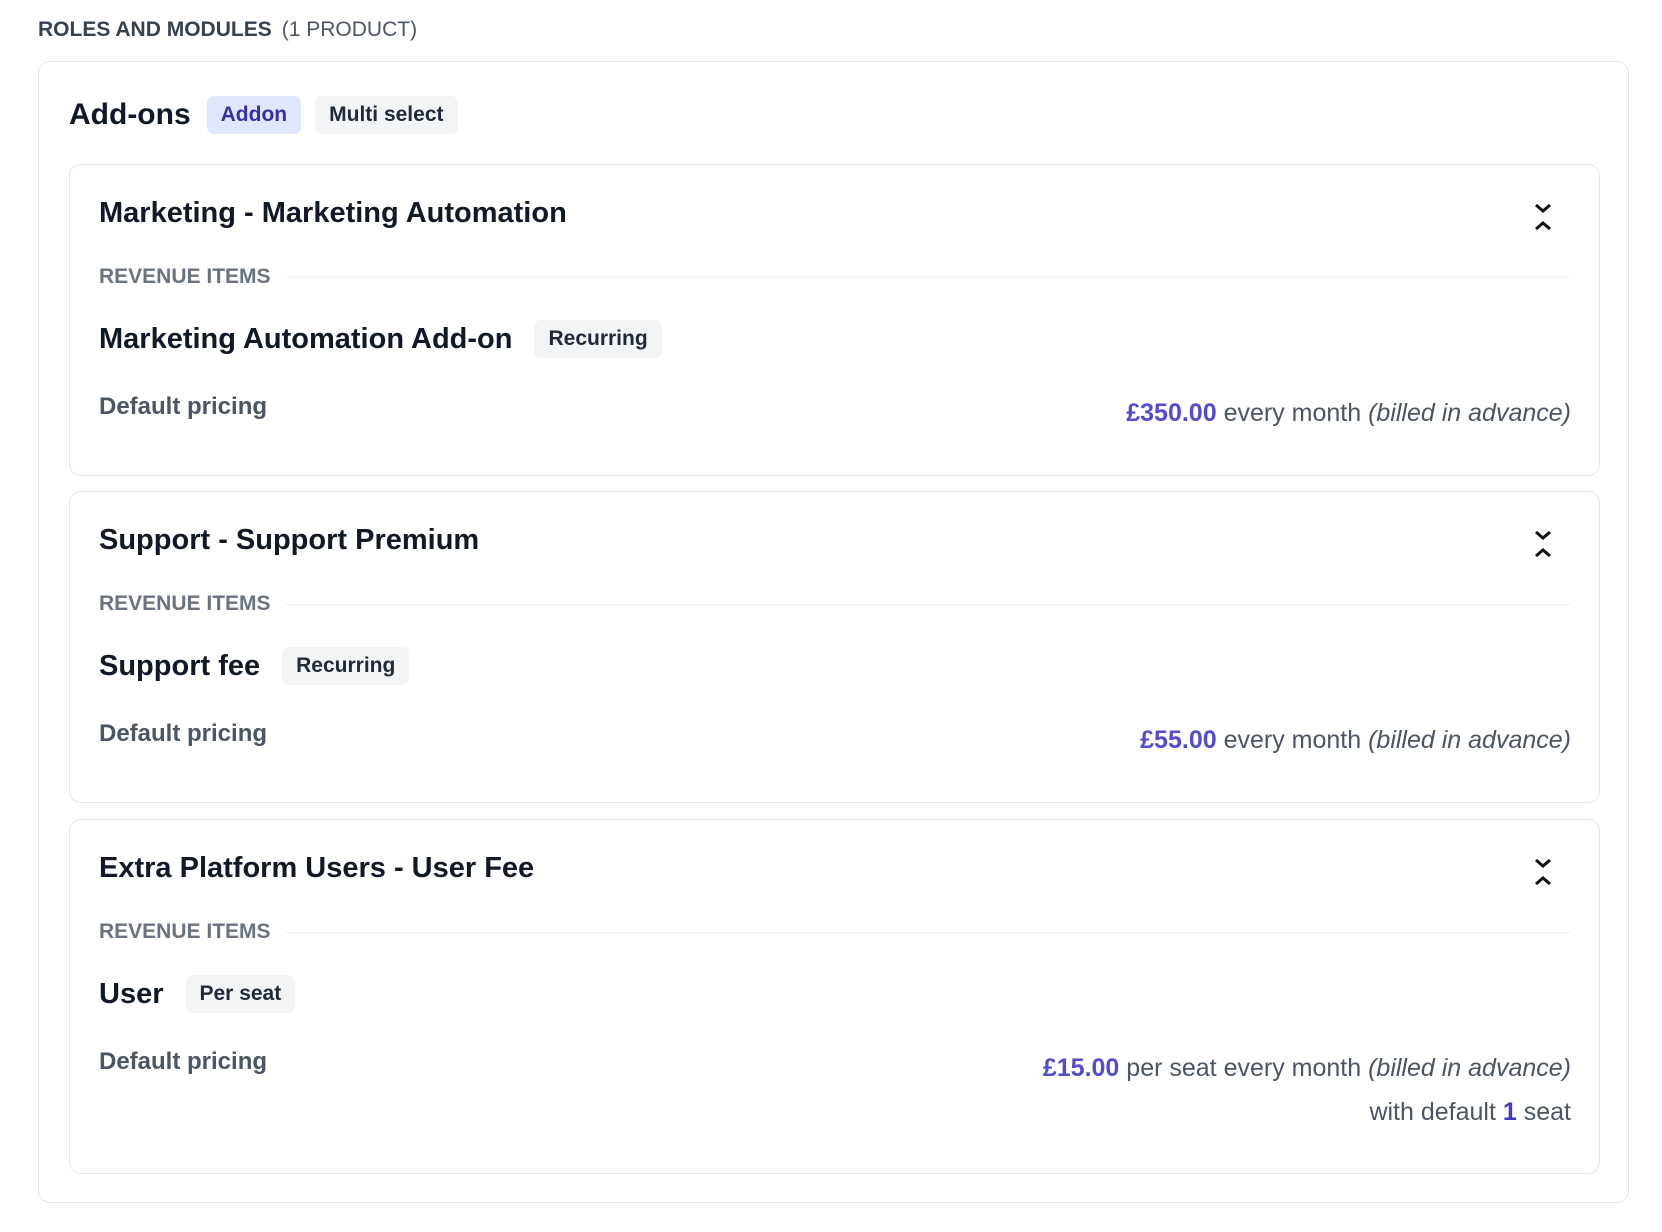 The width and height of the screenshot is (1662, 1232). What do you see at coordinates (240, 994) in the screenshot?
I see `item-type-badge: Per seat` at bounding box center [240, 994].